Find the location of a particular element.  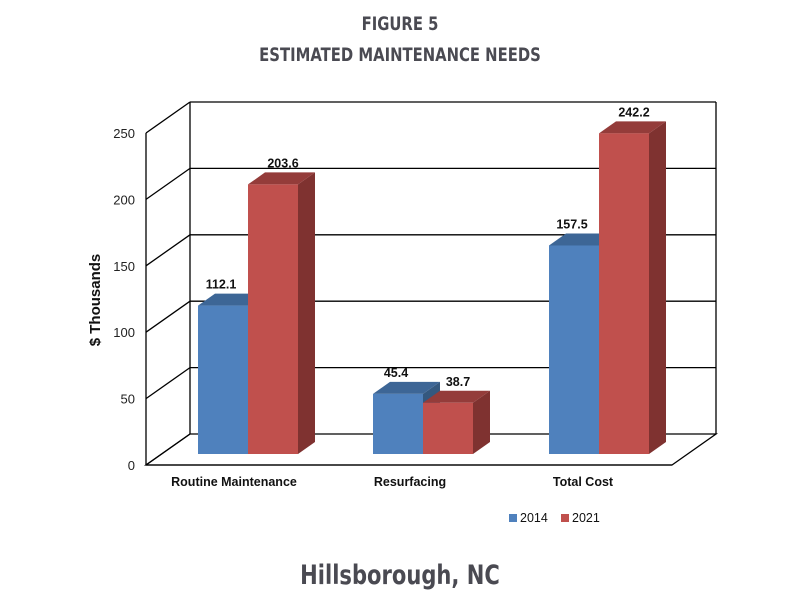

y-tick-label: 150 is located at coordinates (124, 266).